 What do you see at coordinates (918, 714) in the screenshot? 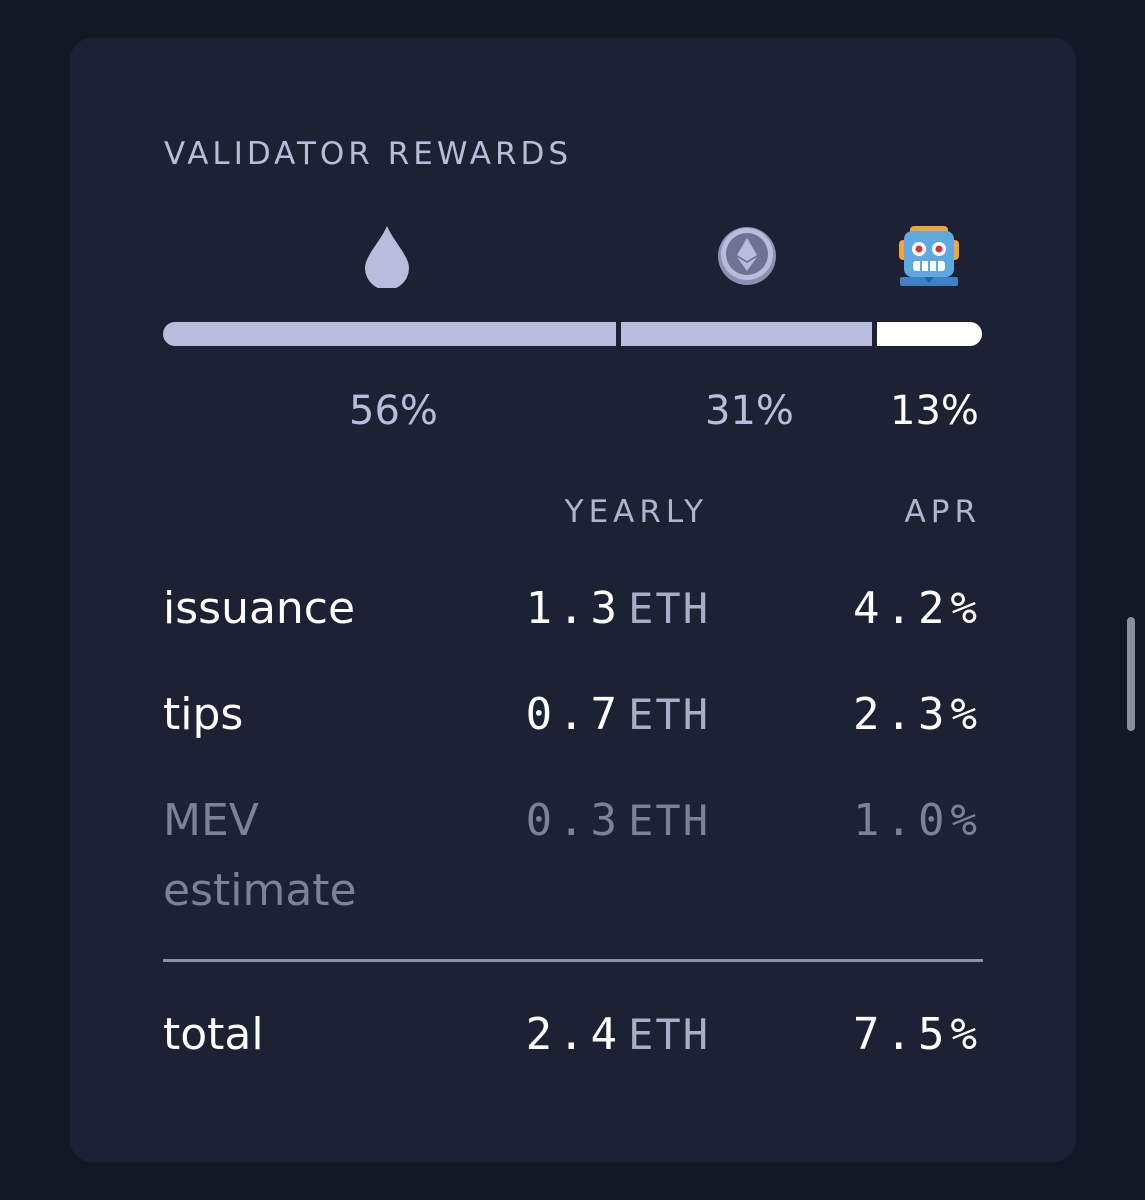
I see `apr-value: 2.3%` at bounding box center [918, 714].